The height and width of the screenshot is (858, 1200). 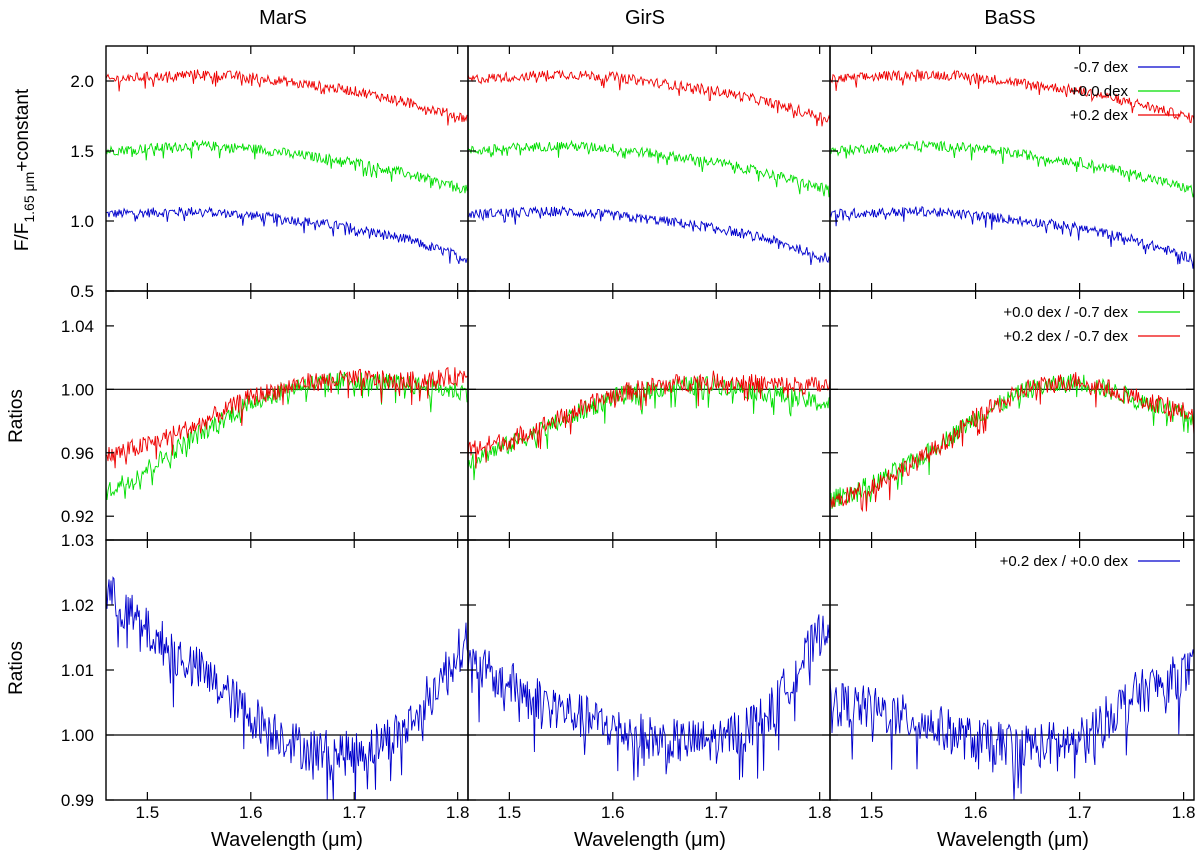 I want to click on panel-mars-row2: 0.92 0.96 1.00 1.04, so click(x=265, y=415).